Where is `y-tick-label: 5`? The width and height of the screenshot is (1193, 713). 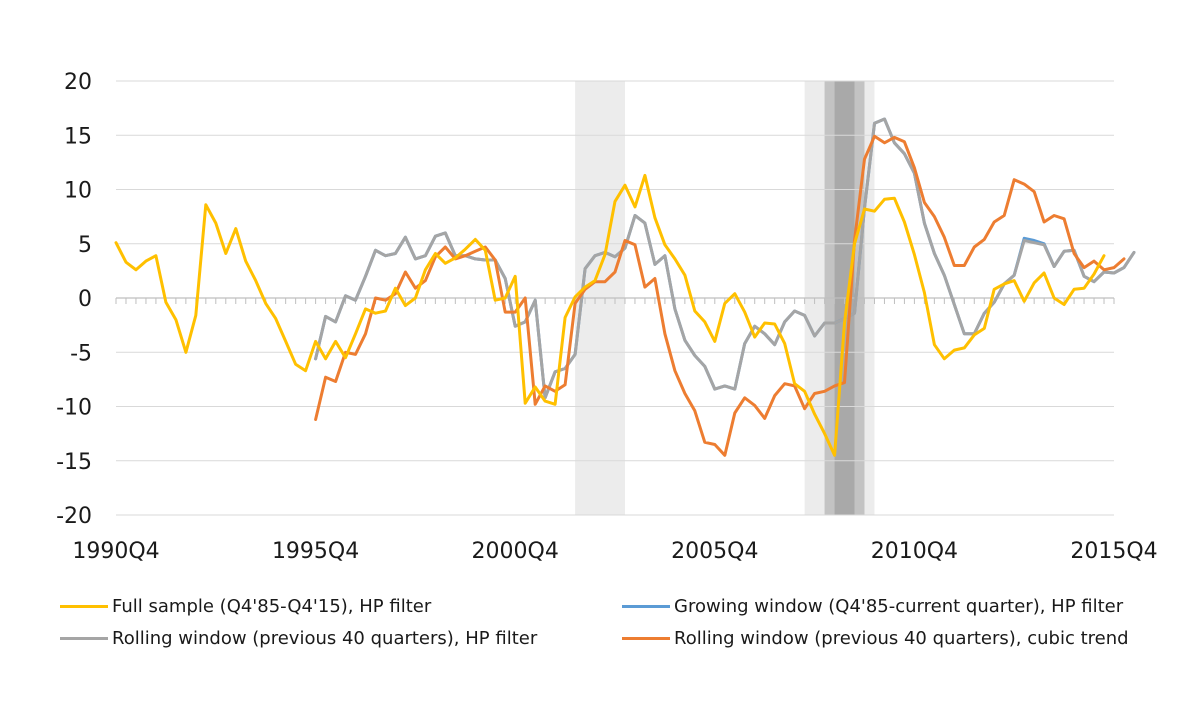
y-tick-label: 5 is located at coordinates (85, 245).